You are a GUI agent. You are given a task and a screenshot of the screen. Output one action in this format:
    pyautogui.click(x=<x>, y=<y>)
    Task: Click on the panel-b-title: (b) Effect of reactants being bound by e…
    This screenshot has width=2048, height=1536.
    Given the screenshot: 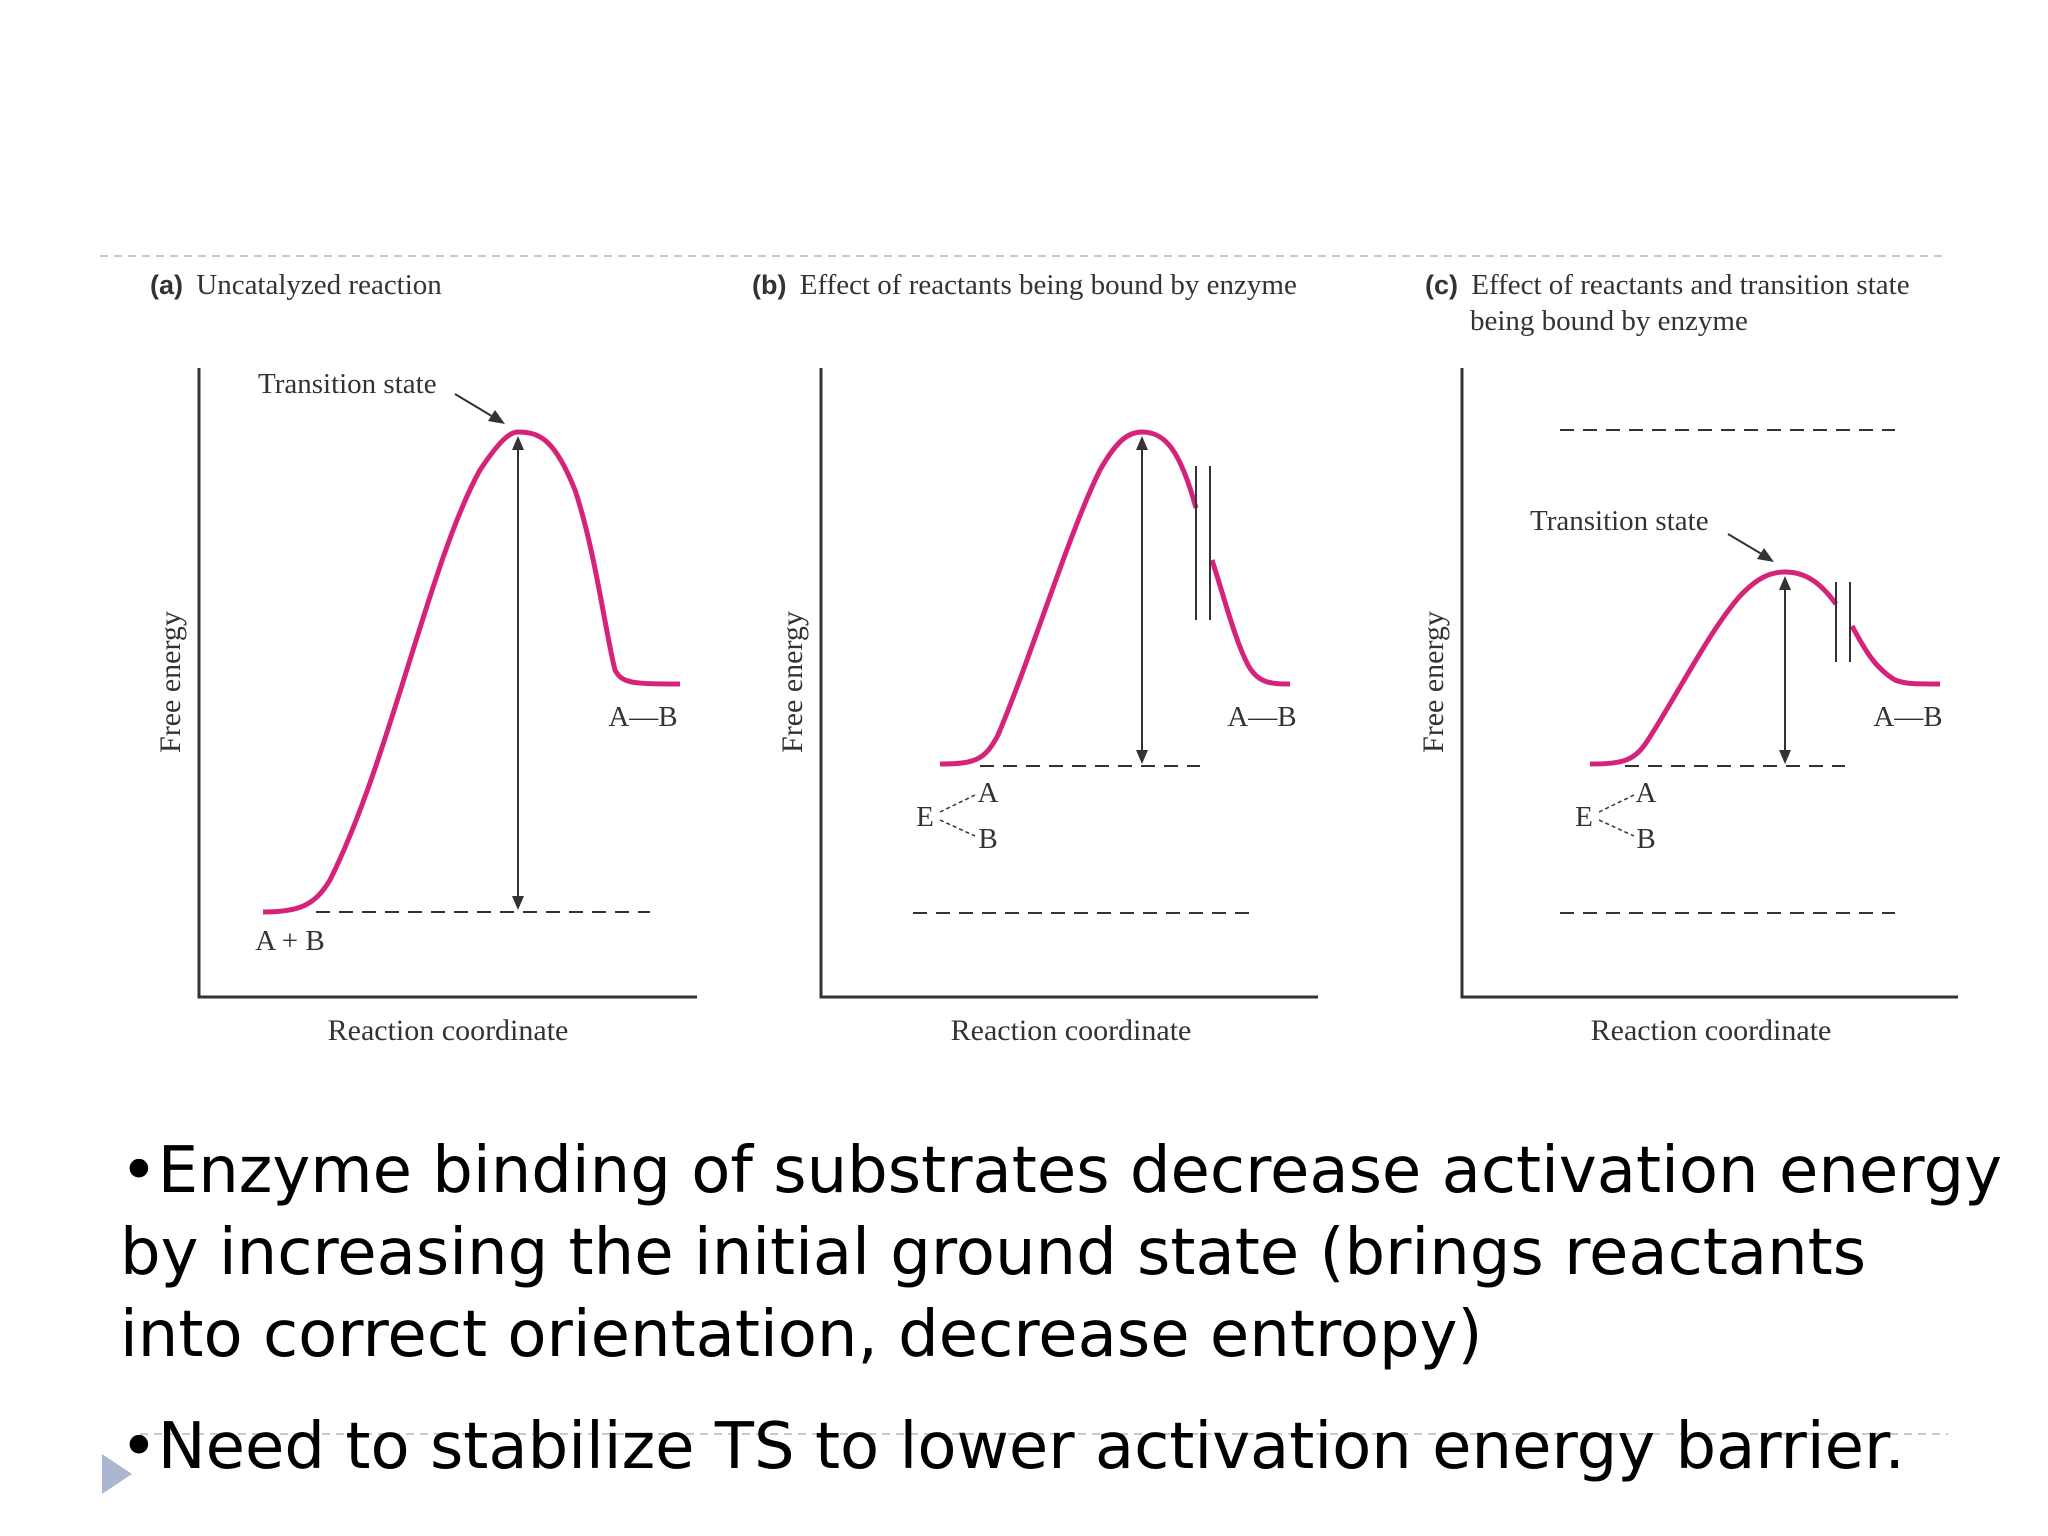 What is the action you would take?
    pyautogui.click(x=1024, y=285)
    